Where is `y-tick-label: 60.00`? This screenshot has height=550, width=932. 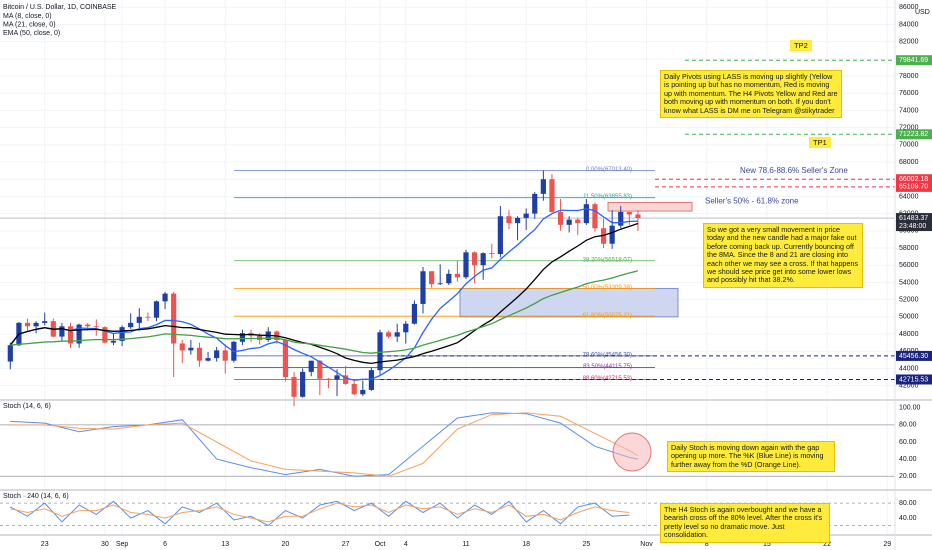 y-tick-label: 60.00 is located at coordinates (908, 442).